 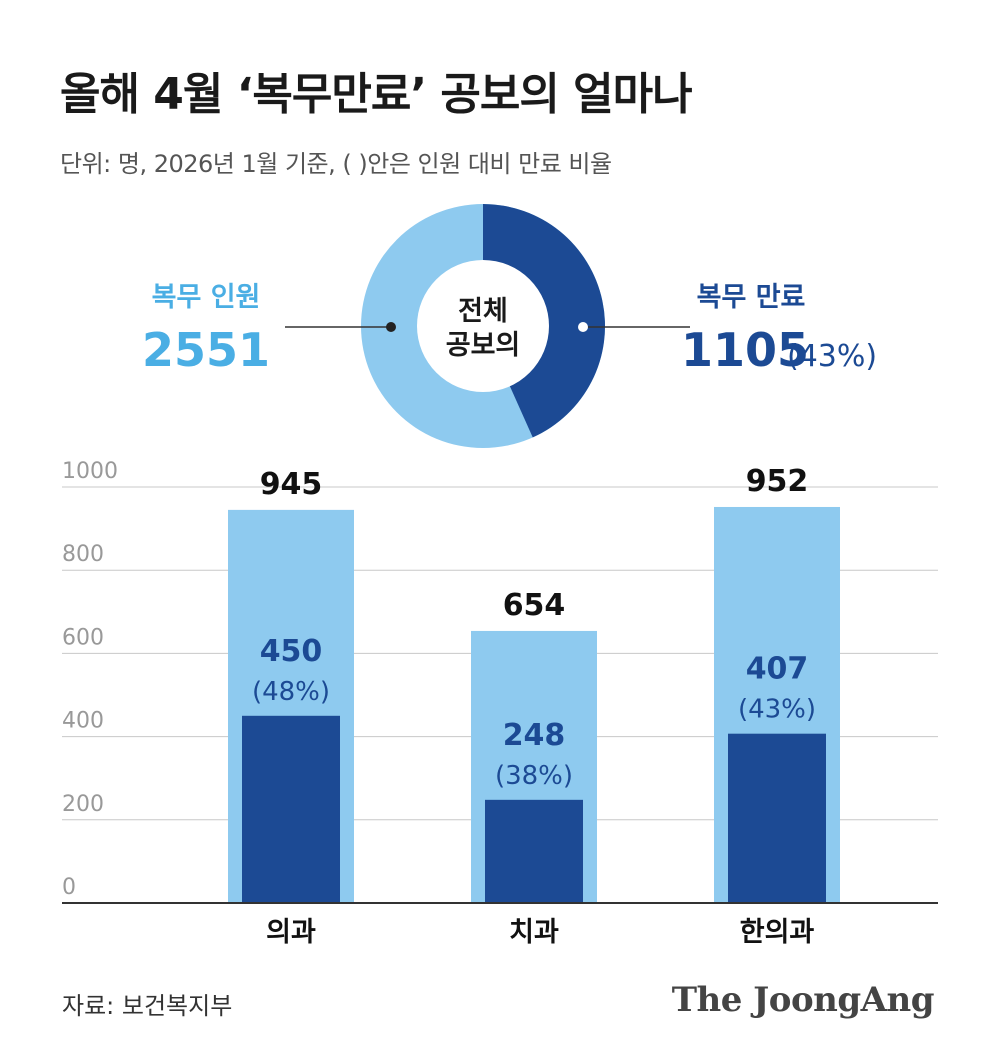 I want to click on y-tick-label: 1000, so click(x=90, y=471).